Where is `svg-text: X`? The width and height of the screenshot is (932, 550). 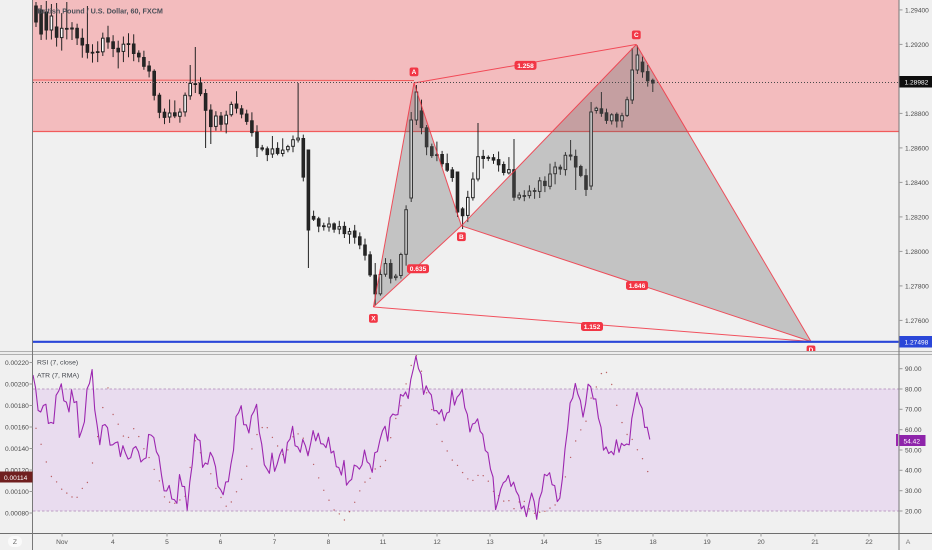 svg-text: X is located at coordinates (373, 319).